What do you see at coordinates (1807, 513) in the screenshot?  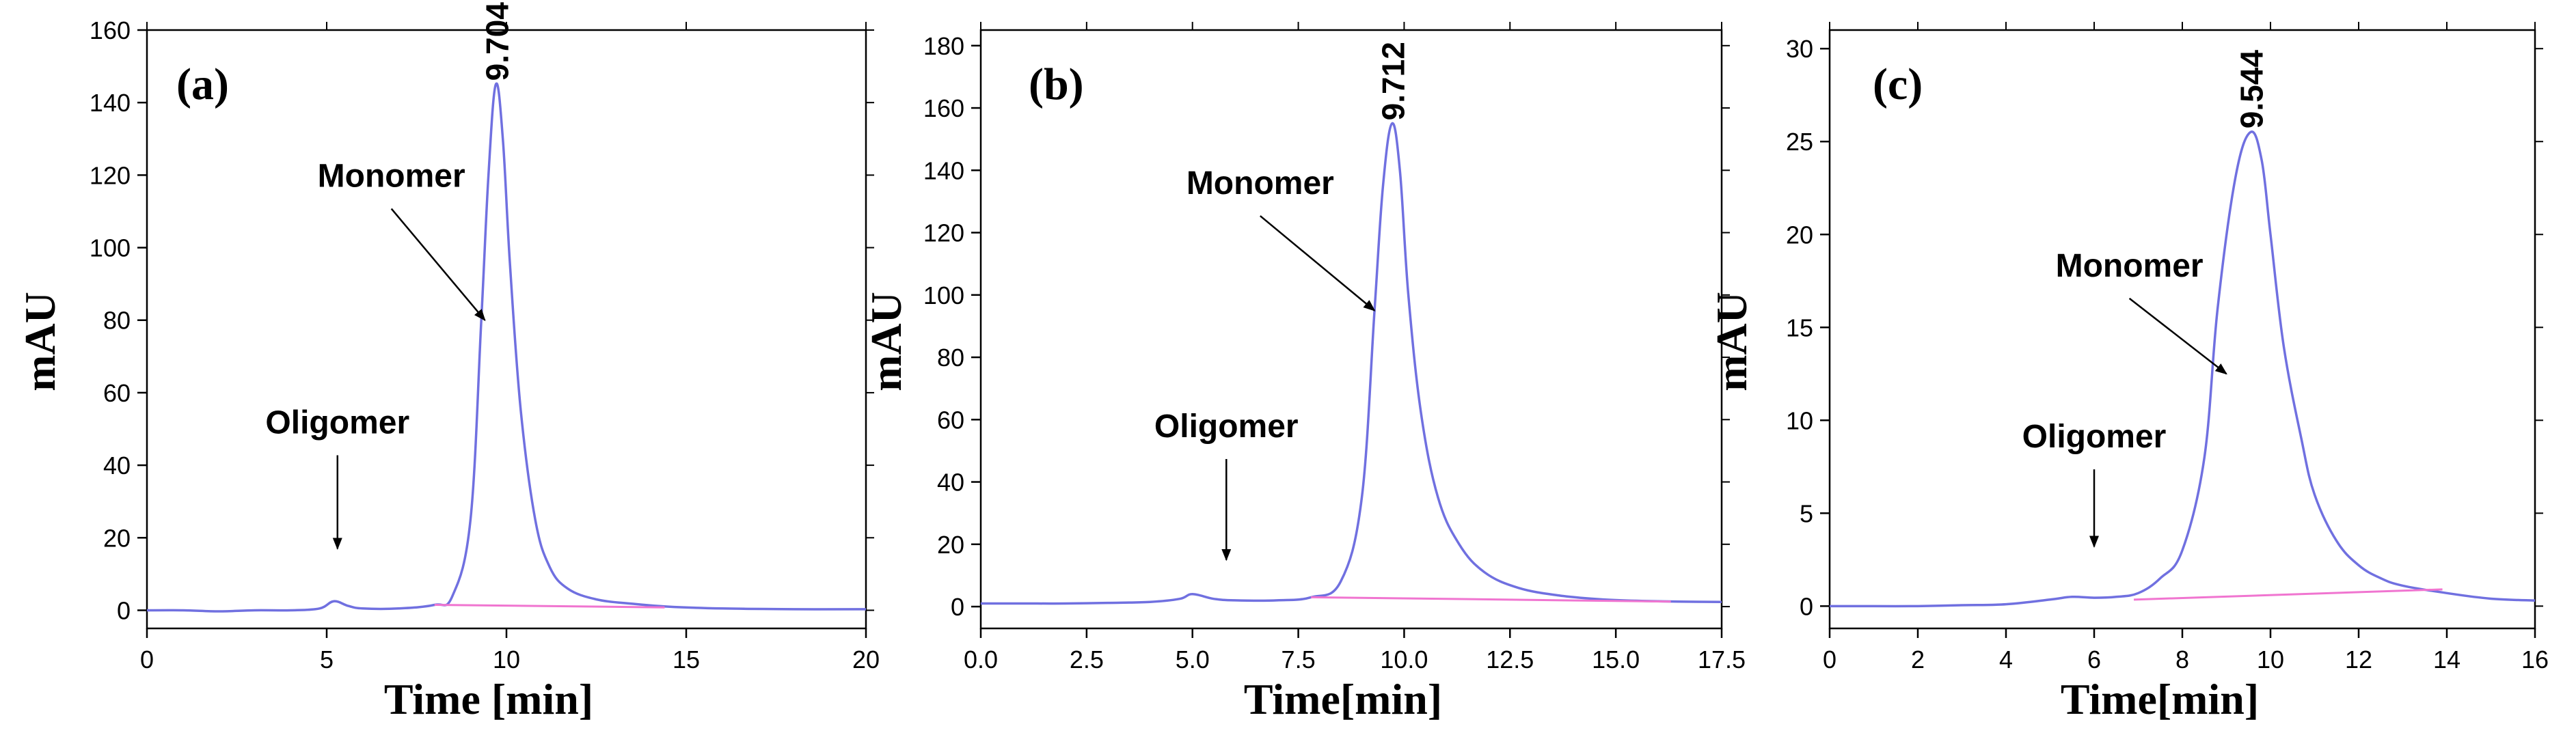 I see `y-tick-label: 5` at bounding box center [1807, 513].